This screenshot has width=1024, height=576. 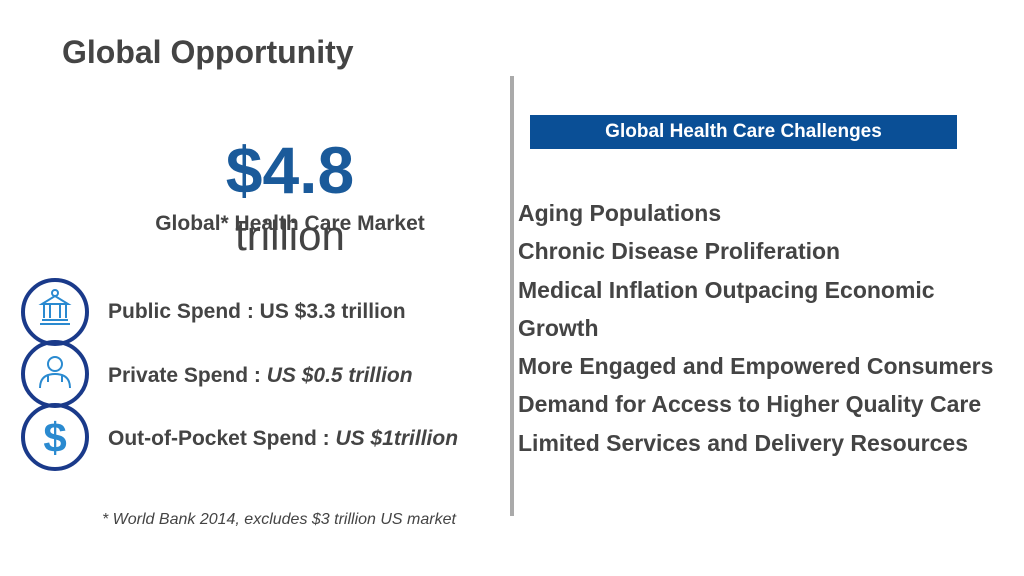 I want to click on challenge-item: Limited Services and Delivery Resources, so click(x=743, y=442).